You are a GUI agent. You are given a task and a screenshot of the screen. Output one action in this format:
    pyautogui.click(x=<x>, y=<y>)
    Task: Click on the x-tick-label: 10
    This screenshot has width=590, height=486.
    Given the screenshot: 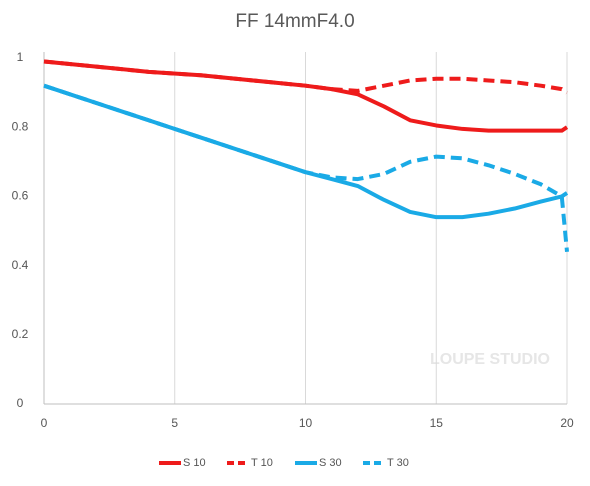 What is the action you would take?
    pyautogui.click(x=306, y=423)
    